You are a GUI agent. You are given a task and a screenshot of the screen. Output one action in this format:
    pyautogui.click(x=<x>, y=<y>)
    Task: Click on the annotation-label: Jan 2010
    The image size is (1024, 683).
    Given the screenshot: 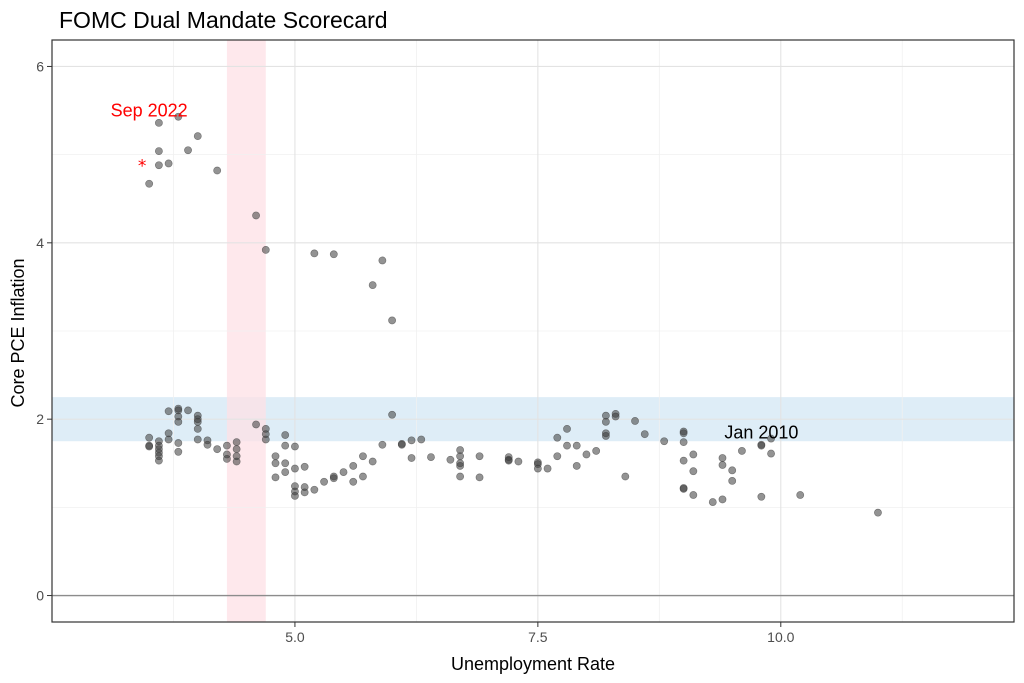 What is the action you would take?
    pyautogui.click(x=761, y=432)
    